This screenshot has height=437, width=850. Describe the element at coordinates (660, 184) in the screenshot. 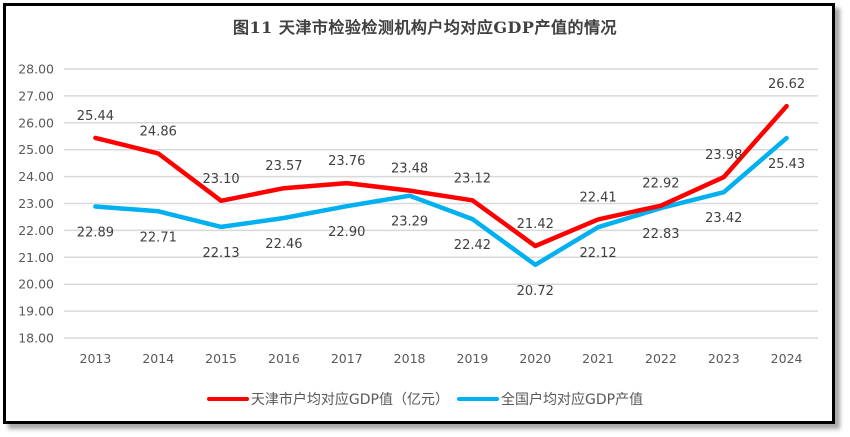

I see `data-label: 22.92` at that location.